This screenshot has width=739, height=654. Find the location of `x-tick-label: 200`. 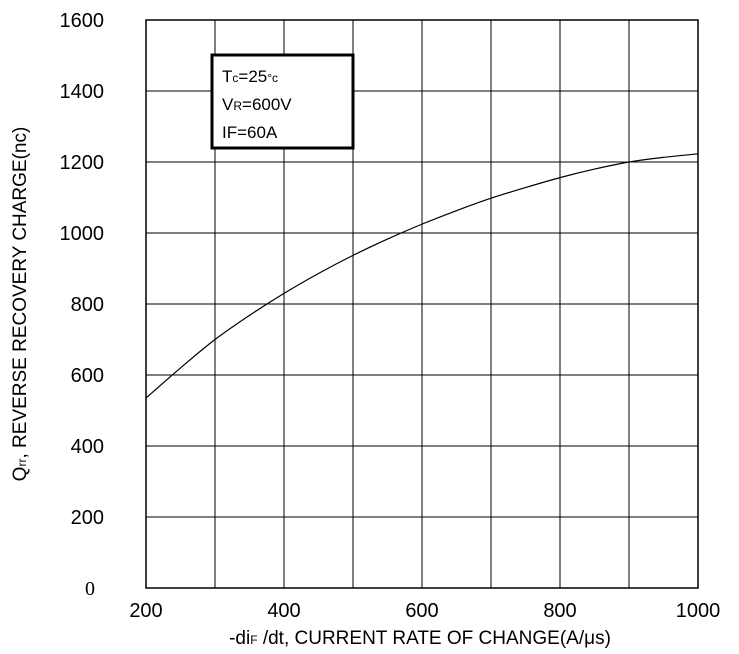

x-tick-label: 200 is located at coordinates (145, 611).